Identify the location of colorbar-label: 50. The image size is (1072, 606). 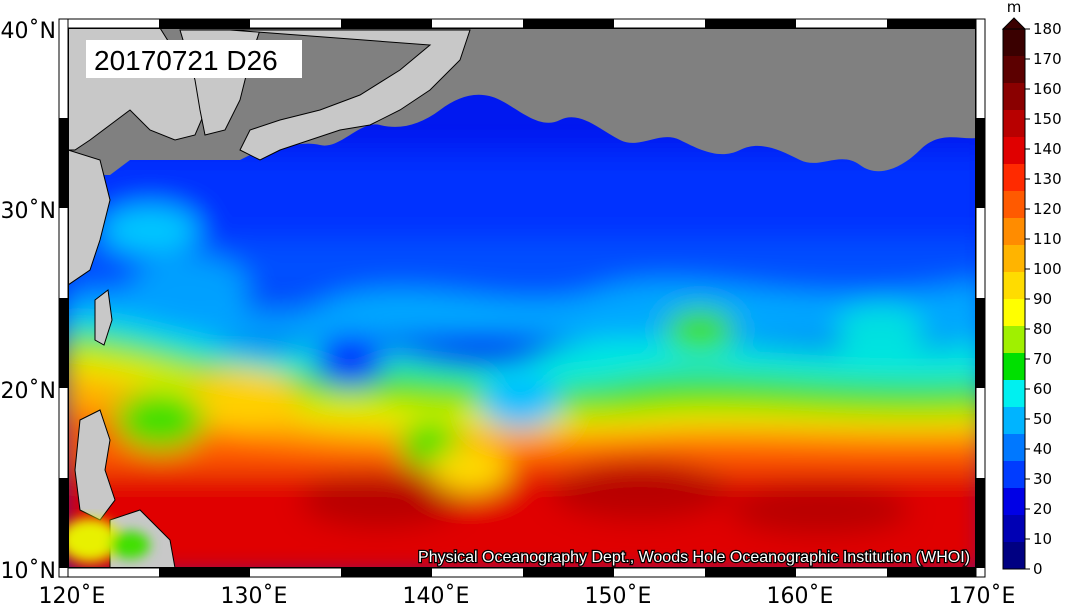
(1042, 419).